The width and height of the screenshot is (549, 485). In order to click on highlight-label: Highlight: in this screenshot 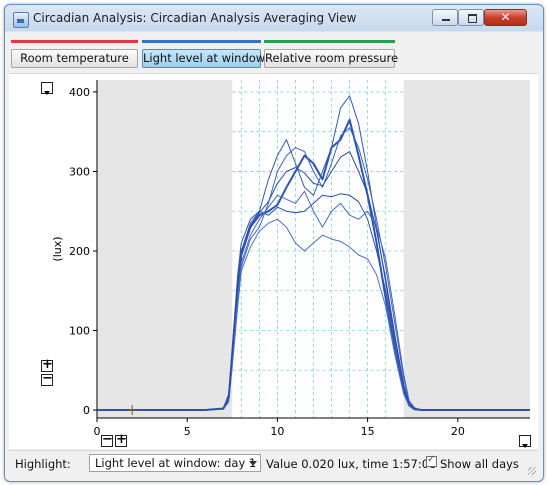, I will do `click(43, 464)`.